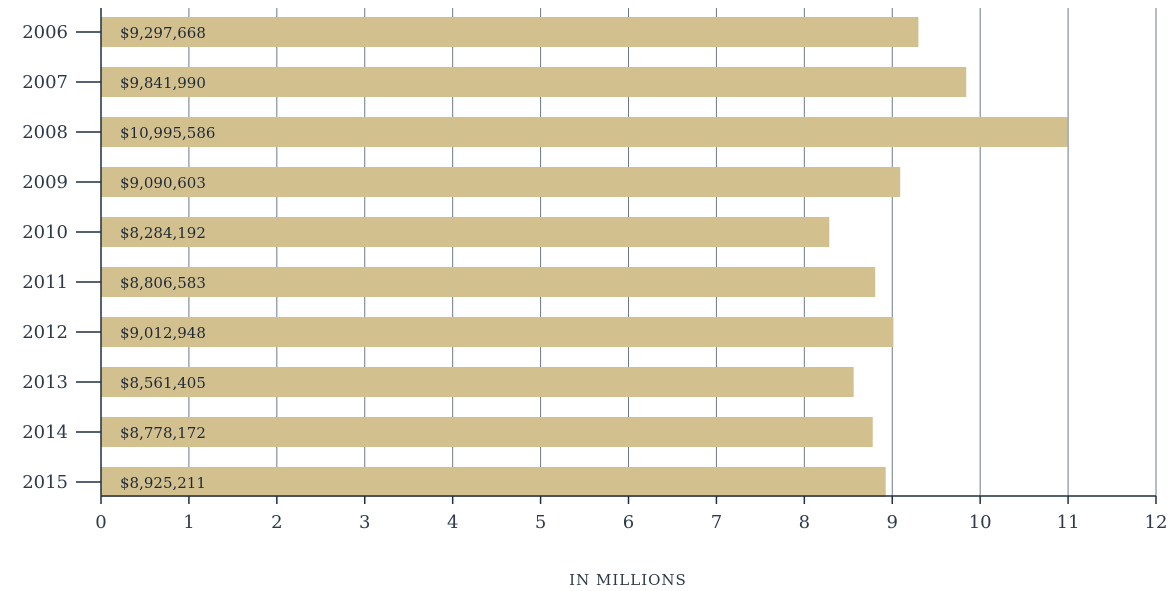  What do you see at coordinates (276, 522) in the screenshot?
I see `x-tick-label: 2` at bounding box center [276, 522].